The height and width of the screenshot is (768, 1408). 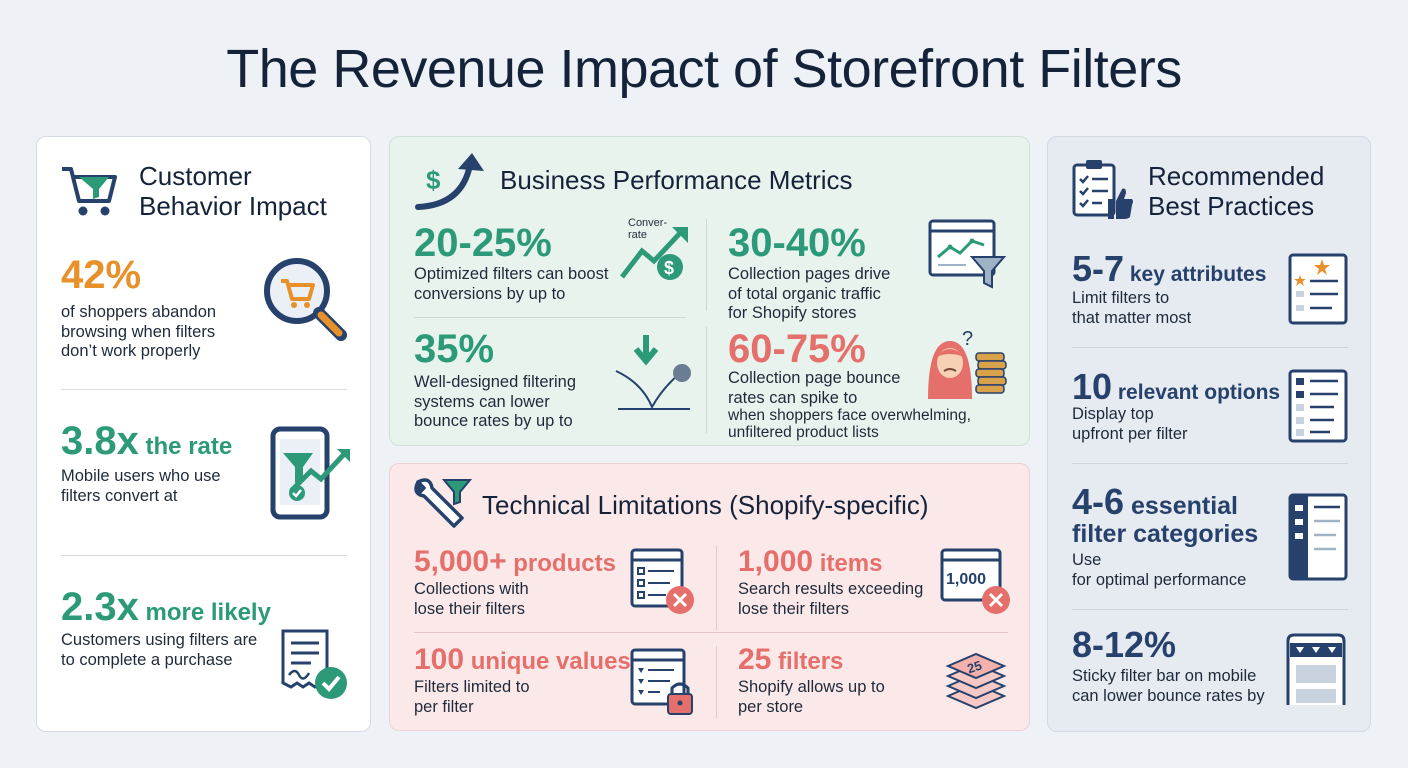 What do you see at coordinates (1155, 501) in the screenshot?
I see `practice-4-6-value: 4-6 essential` at bounding box center [1155, 501].